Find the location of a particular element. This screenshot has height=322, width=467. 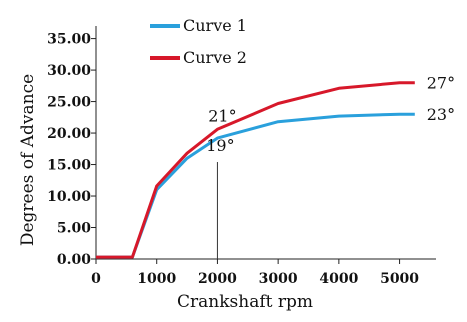

y-tick-label: 5.00 is located at coordinates (74, 229).